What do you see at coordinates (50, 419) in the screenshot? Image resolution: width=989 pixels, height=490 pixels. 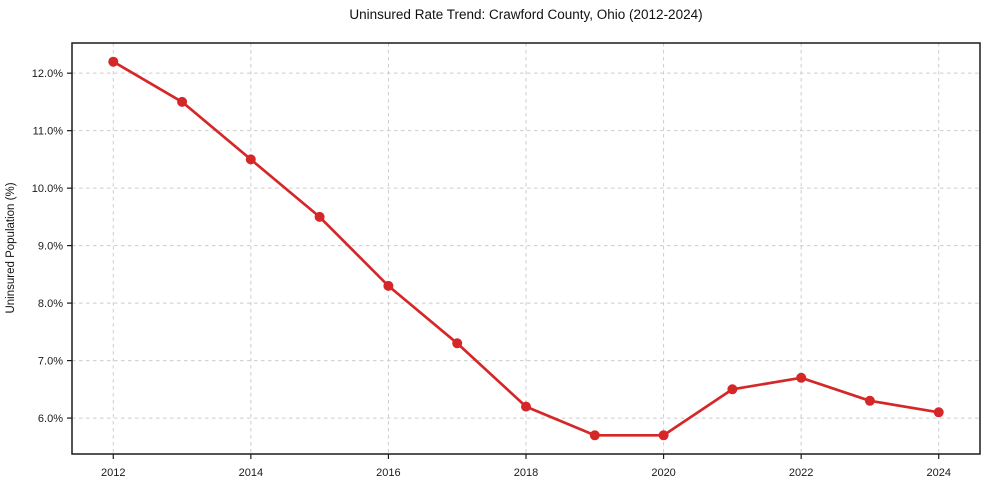 I see `y-tick-label: 6.0%` at bounding box center [50, 419].